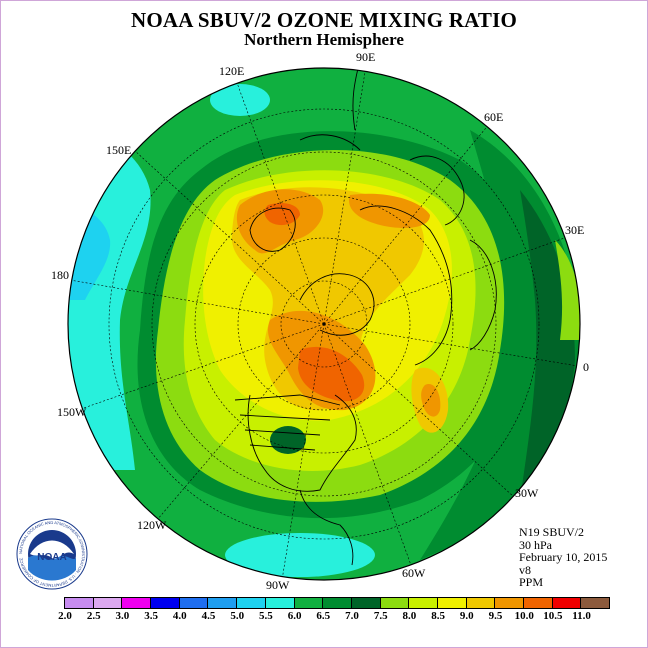 The image size is (648, 648). I want to click on colorbar-tick-label: 7.5, so click(380, 616).